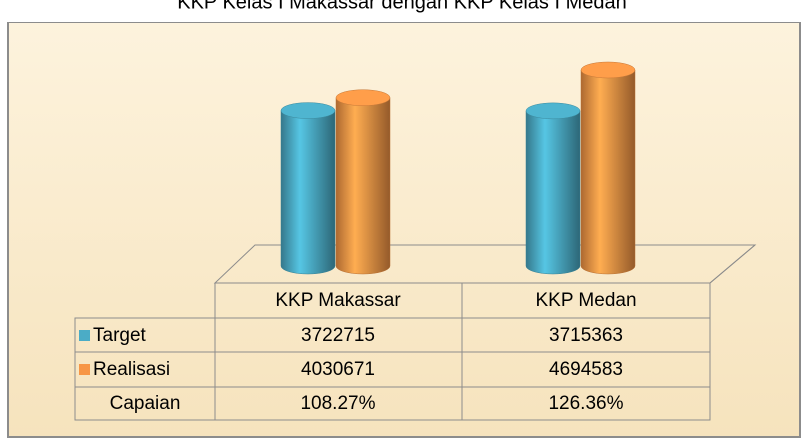 This screenshot has height=443, width=804. What do you see at coordinates (337, 403) in the screenshot?
I see `table-cell: 108.27%` at bounding box center [337, 403].